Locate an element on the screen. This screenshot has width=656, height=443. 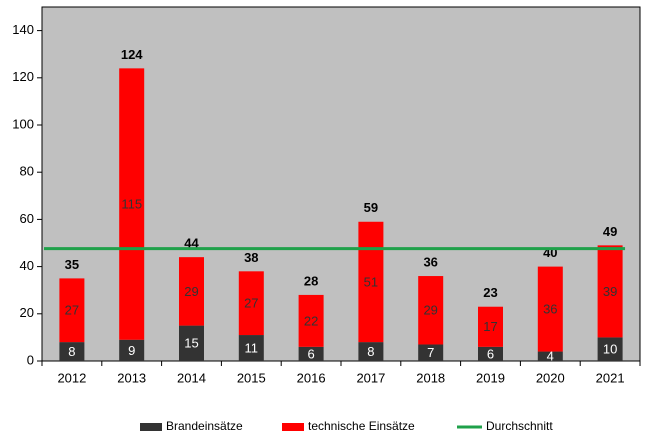
segment-label: 7 is located at coordinates (430, 352).